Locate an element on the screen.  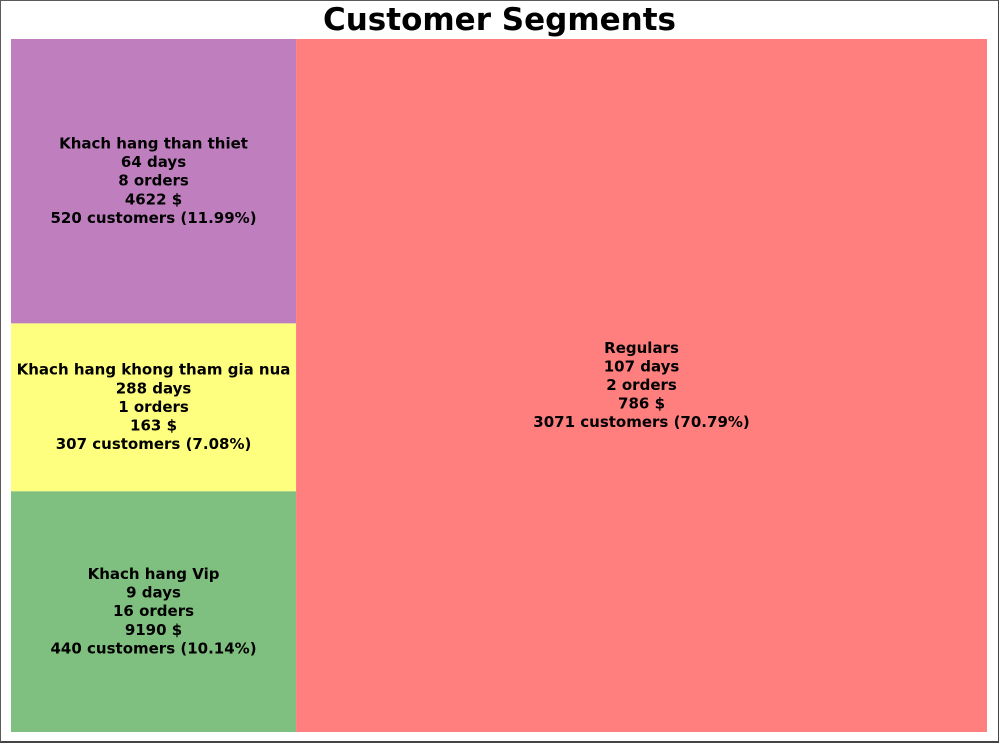
segment-rect-khach-hang-than-thiet is located at coordinates (154, 181).